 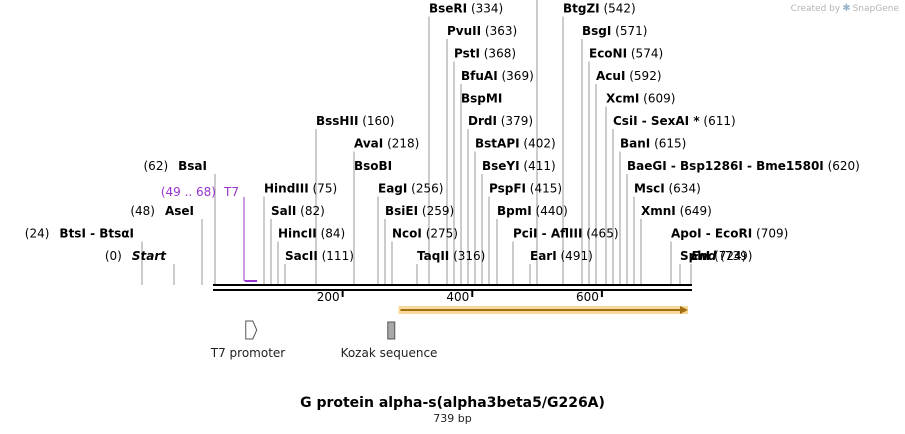 I want to click on enzyme-site-pvuii: PvuII (363), so click(x=482, y=31).